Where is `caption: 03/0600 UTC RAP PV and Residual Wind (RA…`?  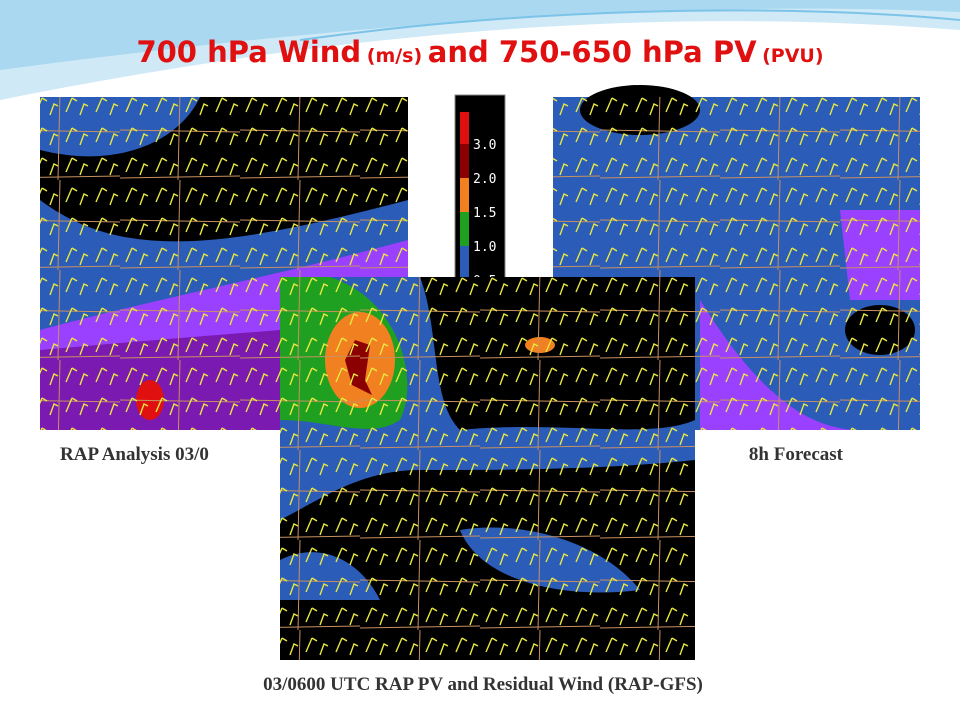 caption: 03/0600 UTC RAP PV and Residual Wind (RA… is located at coordinates (483, 684).